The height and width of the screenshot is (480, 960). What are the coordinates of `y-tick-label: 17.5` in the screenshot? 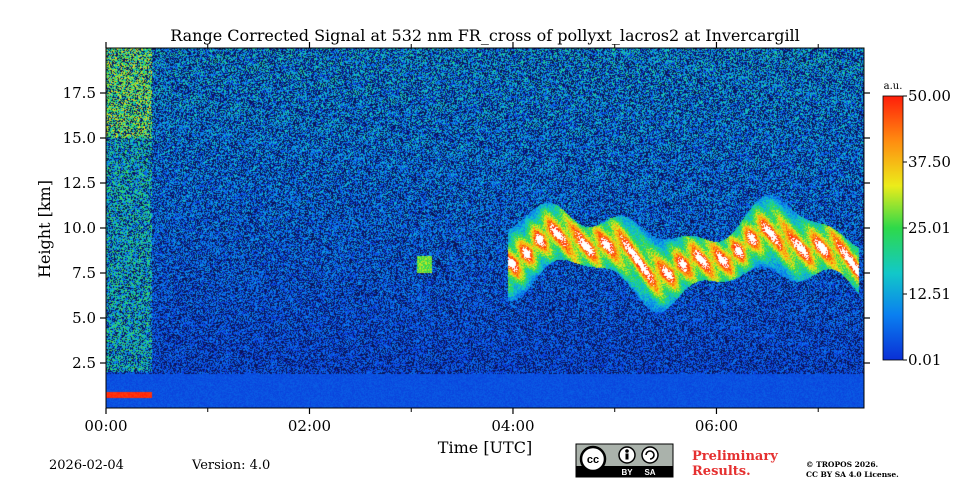 It's located at (79, 93).